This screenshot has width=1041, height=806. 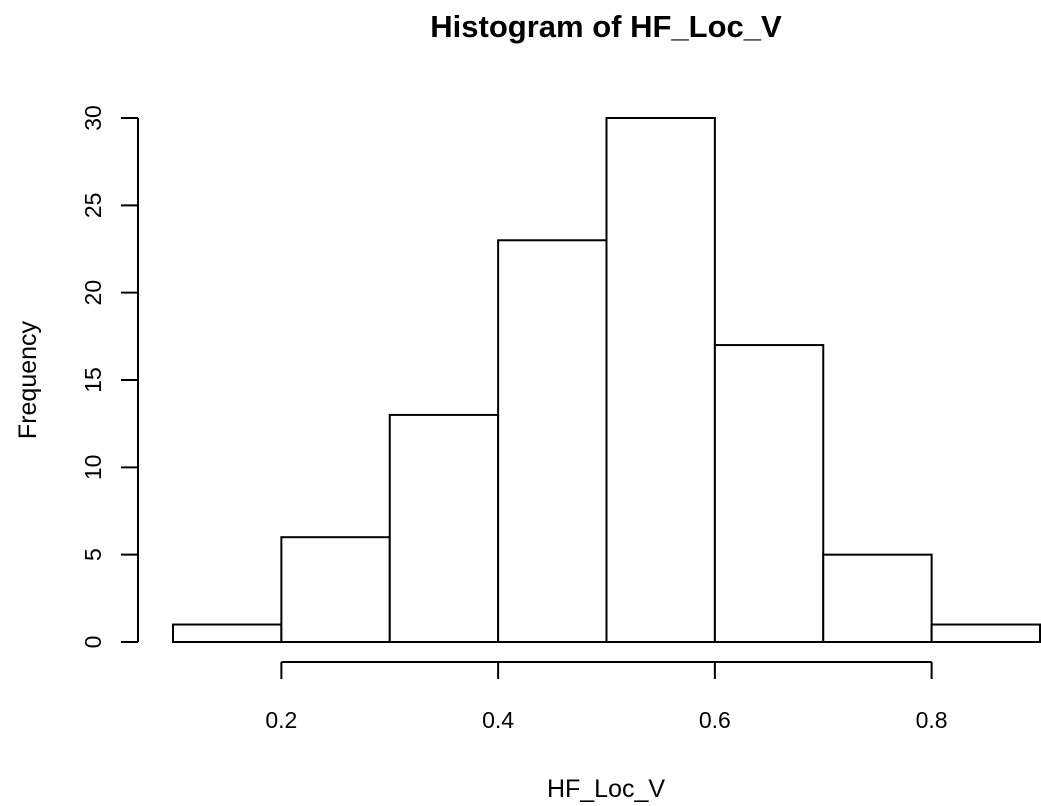 What do you see at coordinates (28, 379) in the screenshot?
I see `y-axis-label: Frequency` at bounding box center [28, 379].